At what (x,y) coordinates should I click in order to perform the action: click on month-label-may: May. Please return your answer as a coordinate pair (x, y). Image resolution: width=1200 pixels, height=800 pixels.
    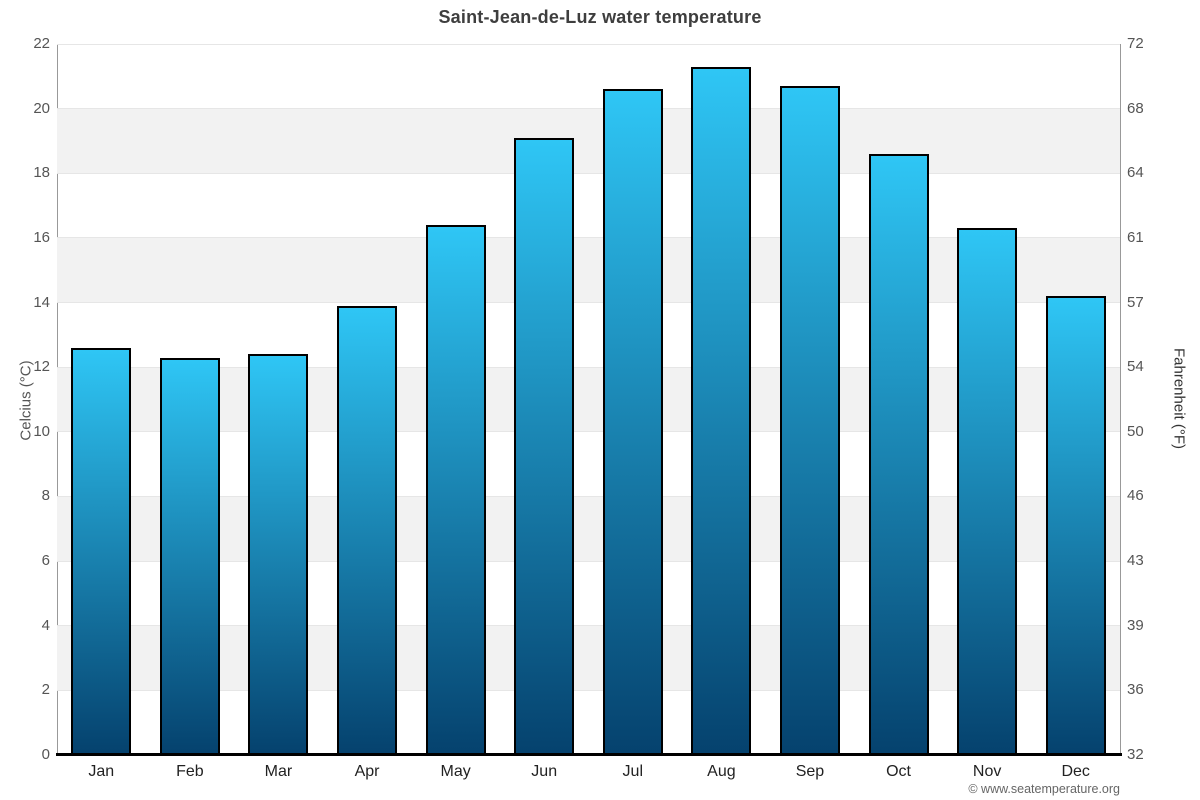
    Looking at the image, I should click on (455, 771).